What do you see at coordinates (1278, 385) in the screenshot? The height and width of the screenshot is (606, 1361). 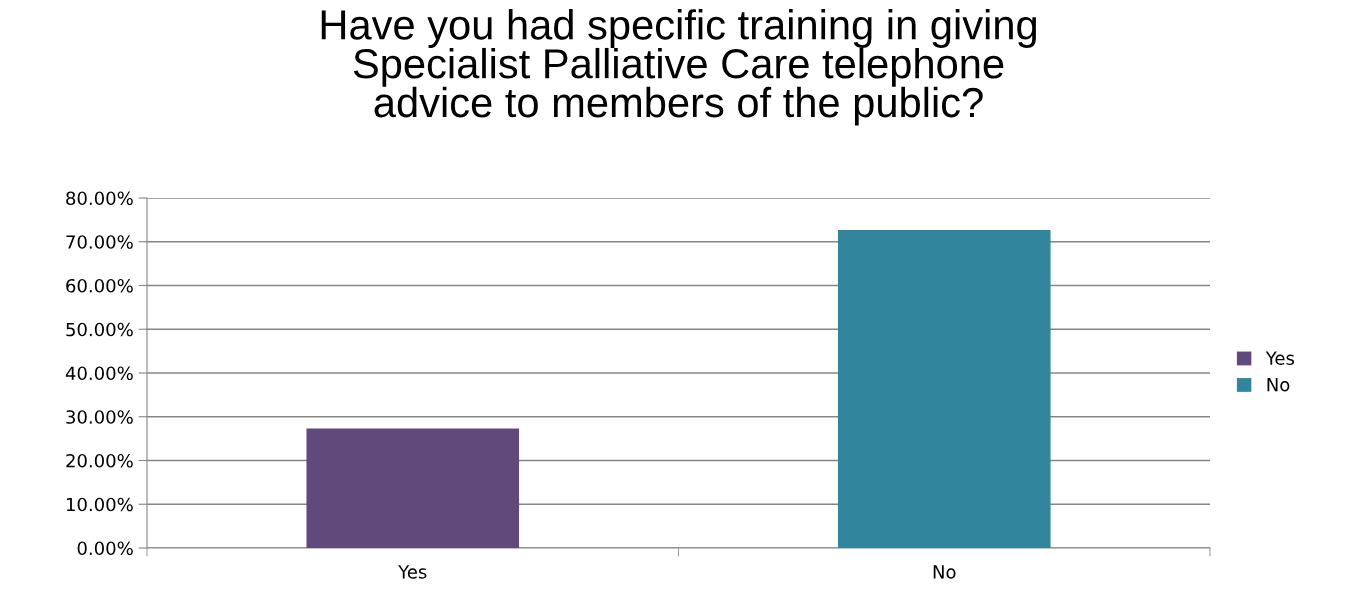 I see `legend-label: No` at bounding box center [1278, 385].